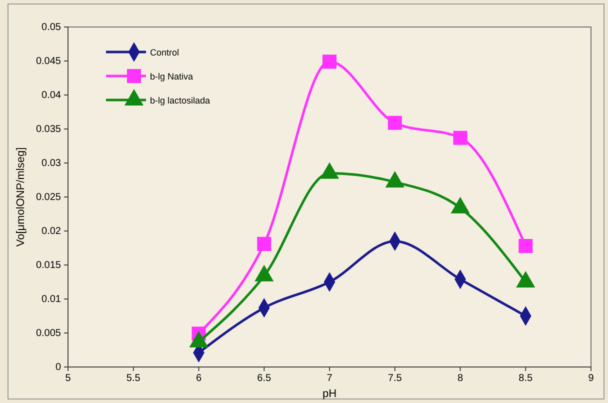 The width and height of the screenshot is (608, 403). Describe the element at coordinates (329, 394) in the screenshot. I see `x-axis-title: pH` at that location.